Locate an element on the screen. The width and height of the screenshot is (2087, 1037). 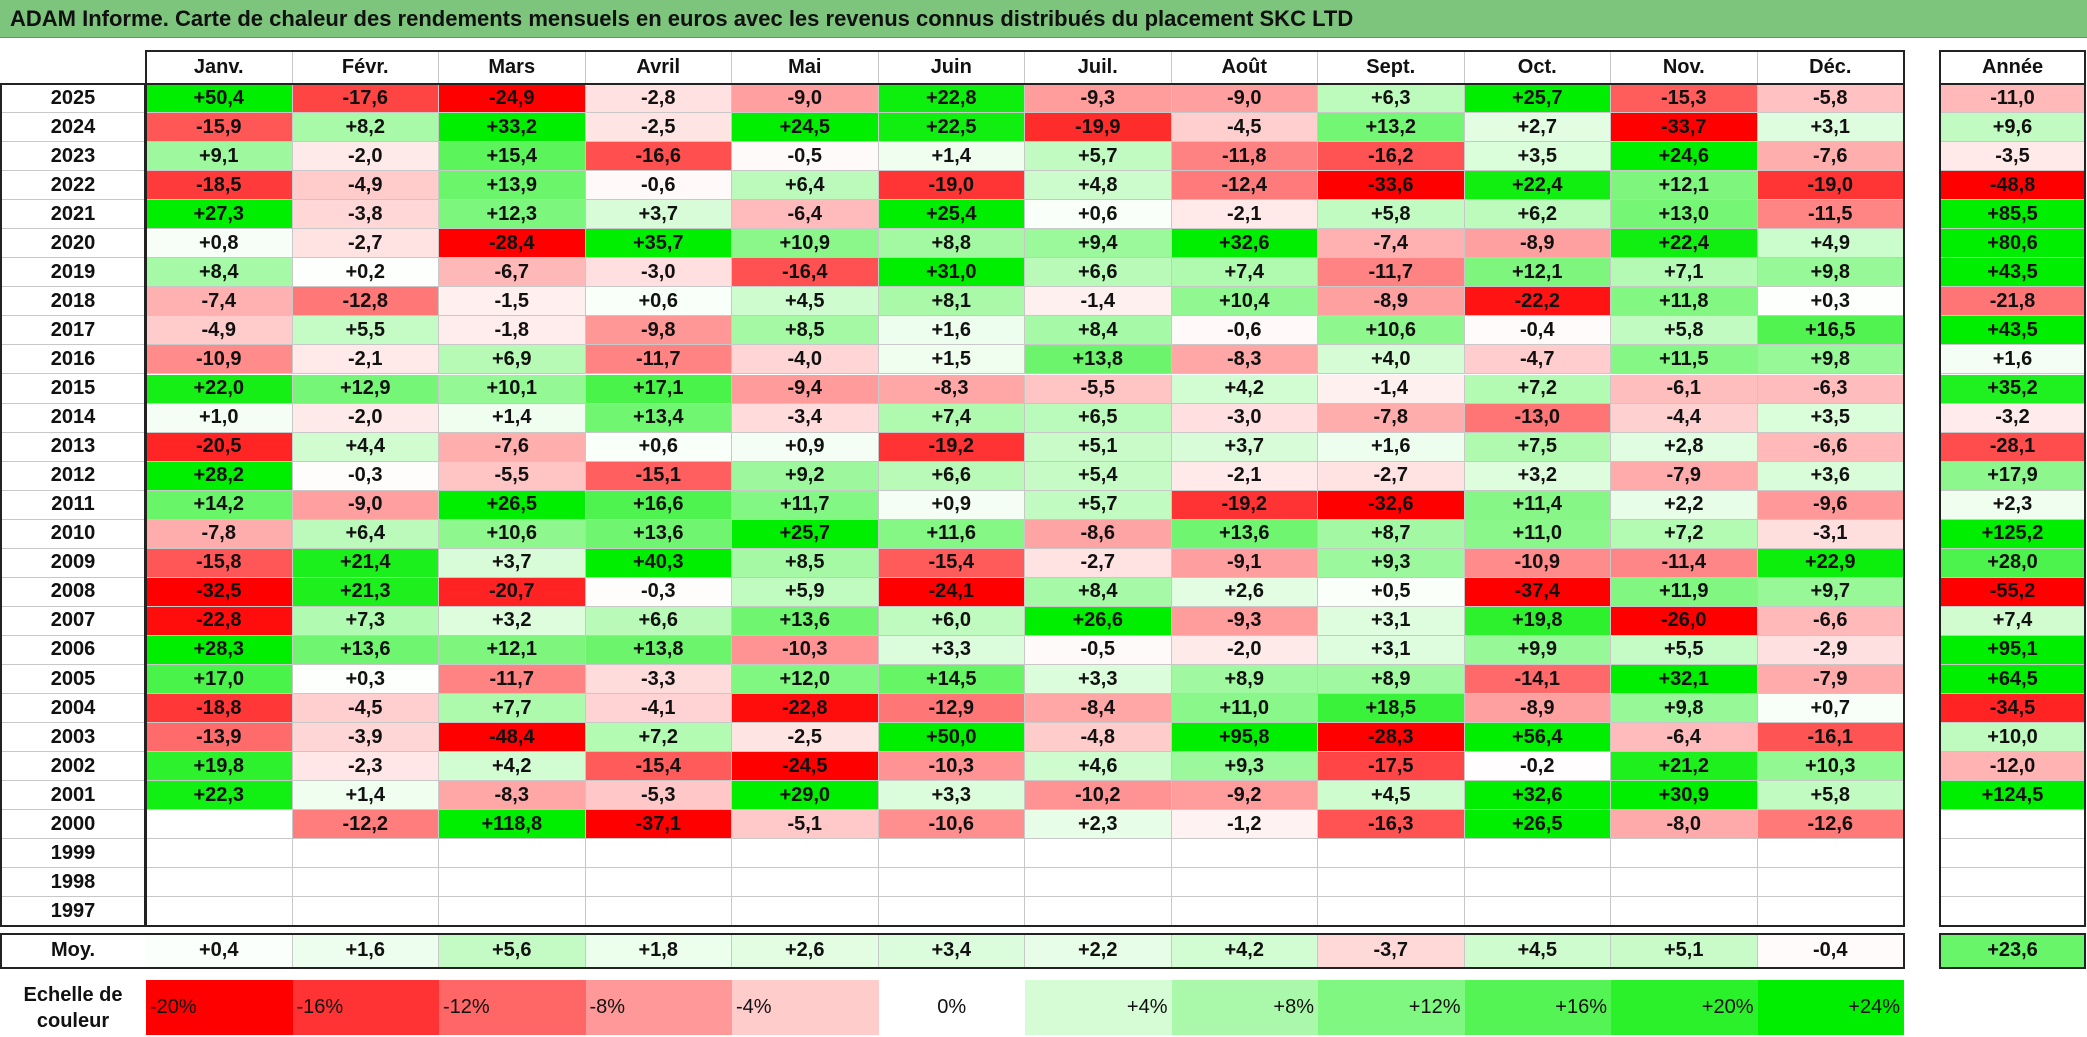
heatmap-cell: +5,4 is located at coordinates (1098, 476).